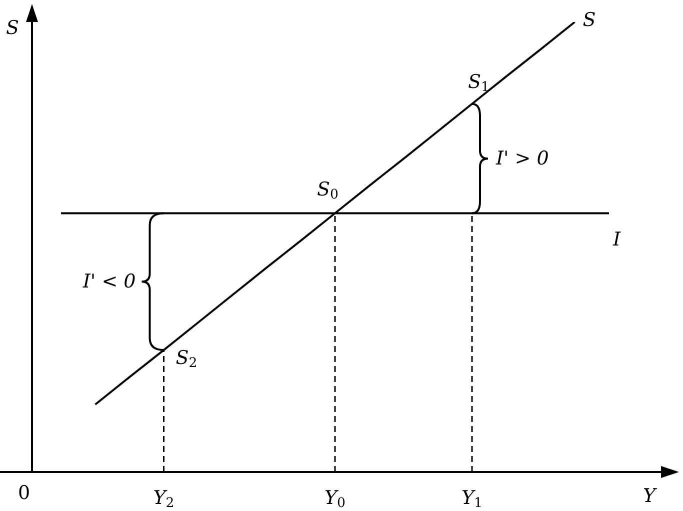 This screenshot has width=683, height=511. What do you see at coordinates (24, 493) in the screenshot?
I see `text: 0` at bounding box center [24, 493].